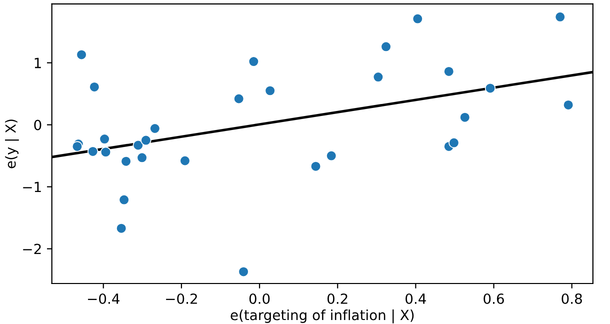 The image size is (610, 324). What do you see at coordinates (32, 249) in the screenshot?
I see `y-tick-label: −2` at bounding box center [32, 249].